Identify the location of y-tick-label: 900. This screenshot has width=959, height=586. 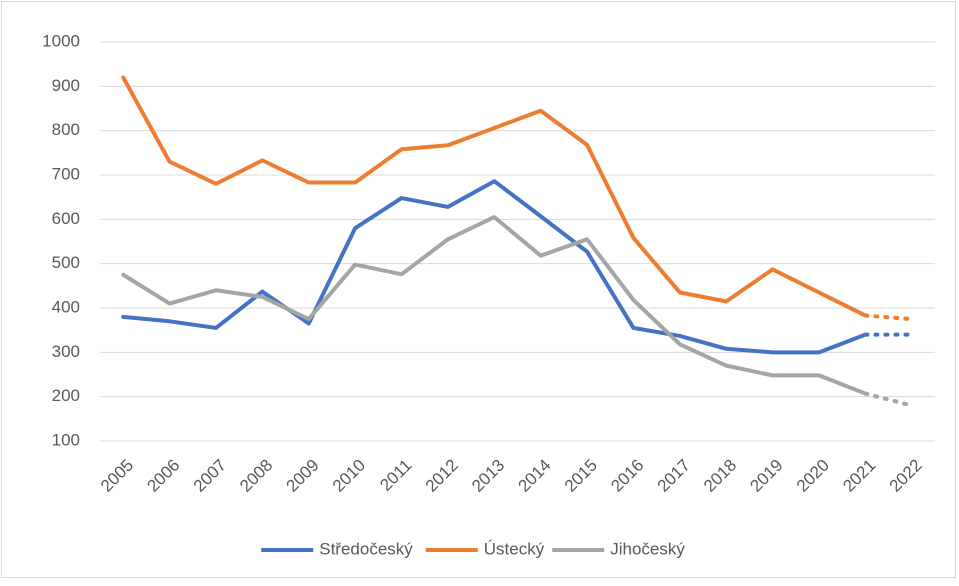
(66, 85).